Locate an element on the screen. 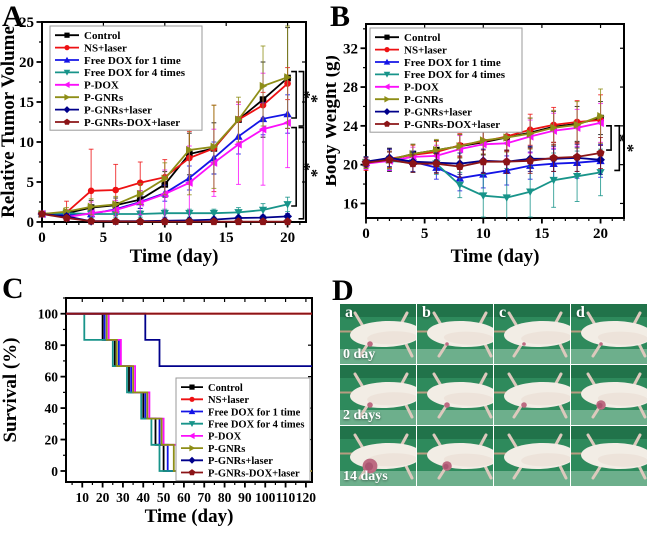  mouse-photo-b-2-days is located at coordinates (455, 395).